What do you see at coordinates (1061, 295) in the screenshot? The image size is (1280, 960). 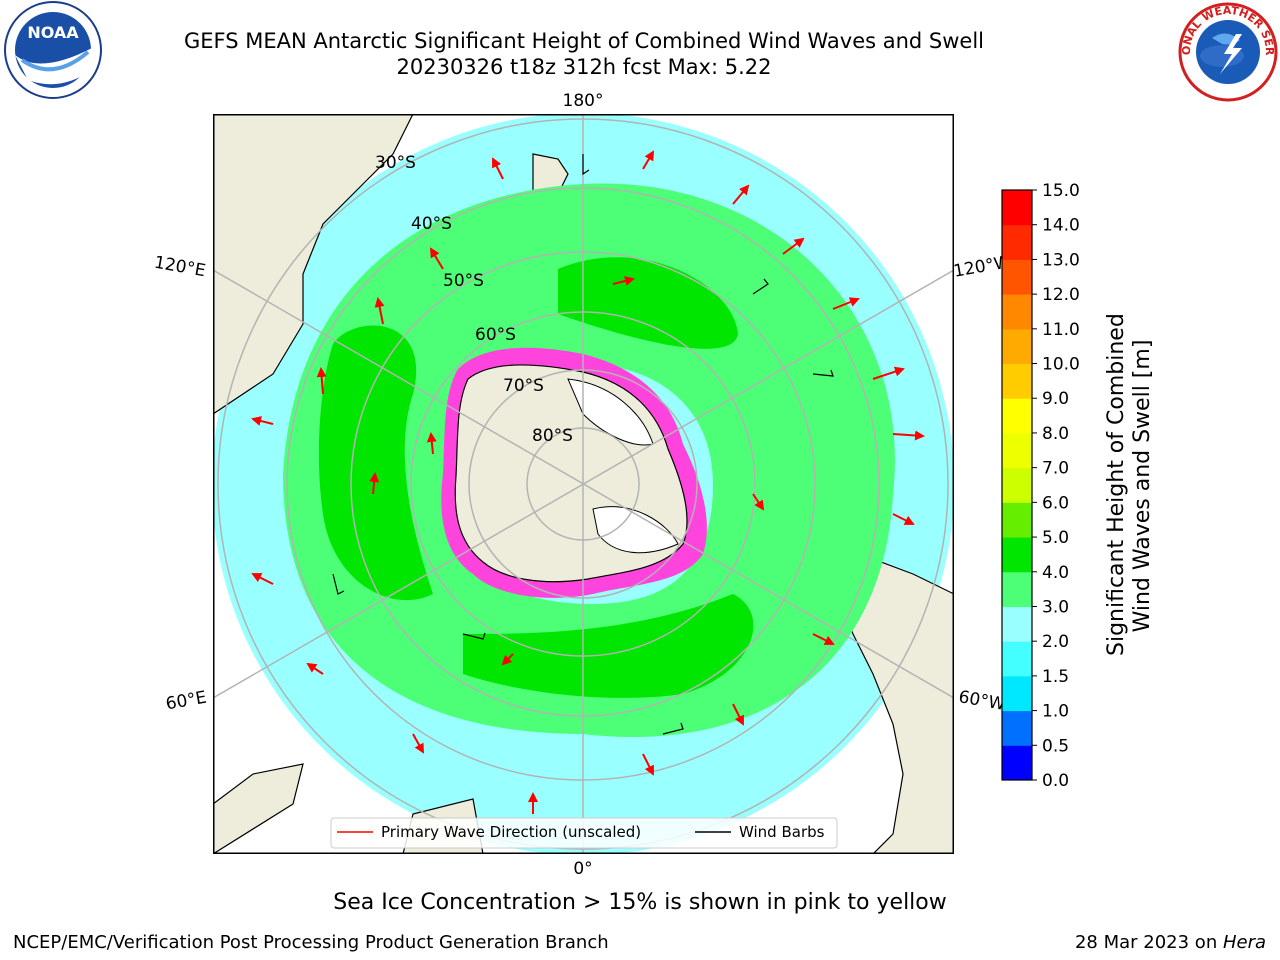 I see `colorbar-tick-label: 12.0` at bounding box center [1061, 295].